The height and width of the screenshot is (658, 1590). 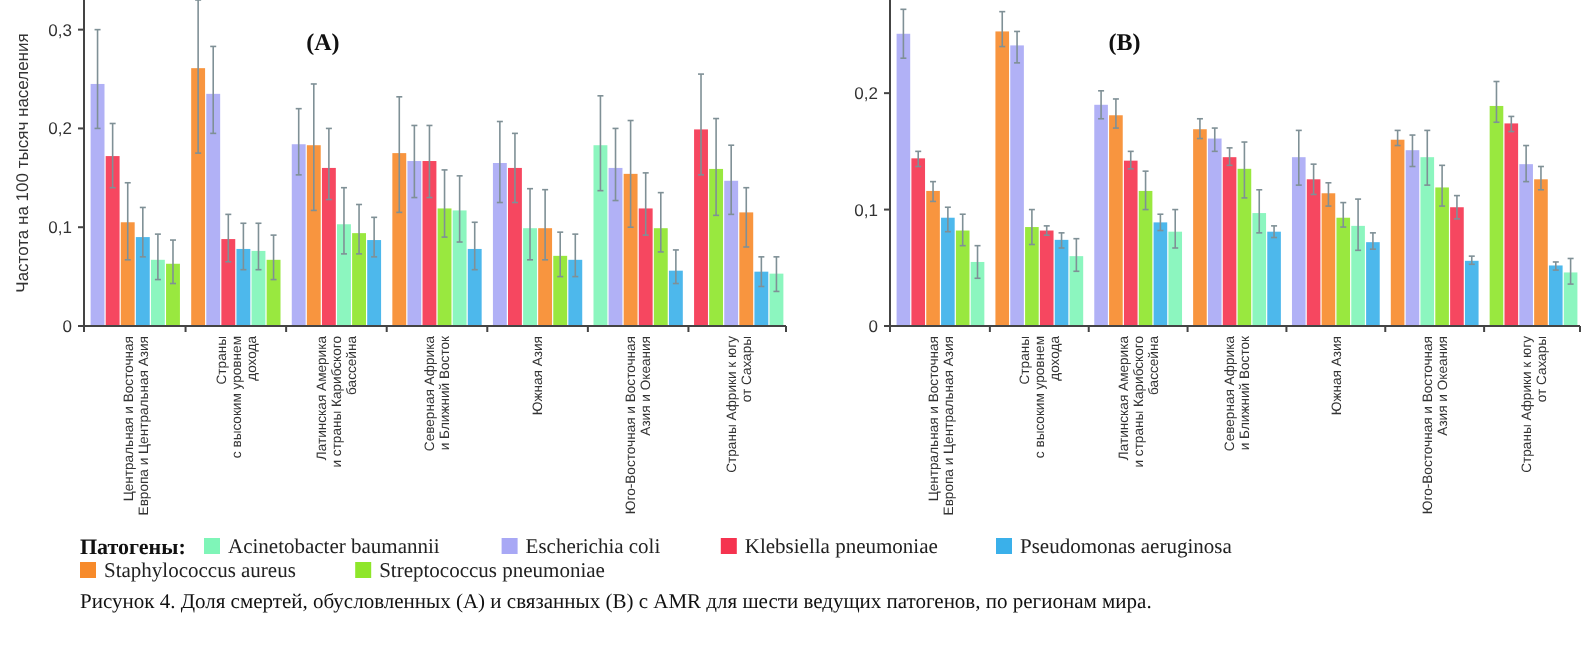 I want to click on y-tick-label: 0,3, so click(x=60, y=29).